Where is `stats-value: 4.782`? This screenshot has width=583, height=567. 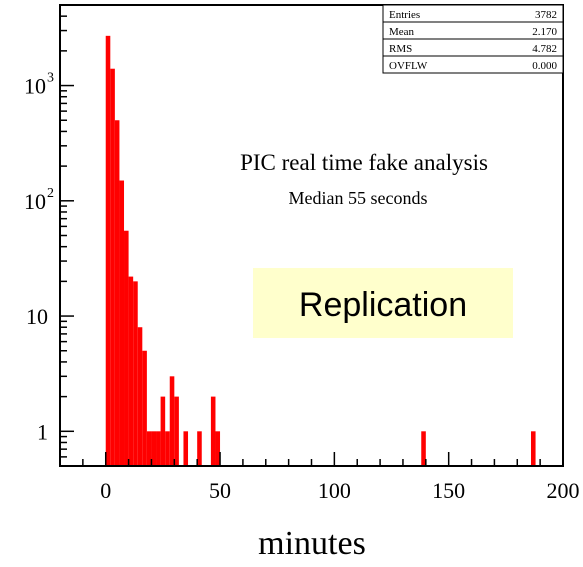
stats-value: 4.782 is located at coordinates (544, 49).